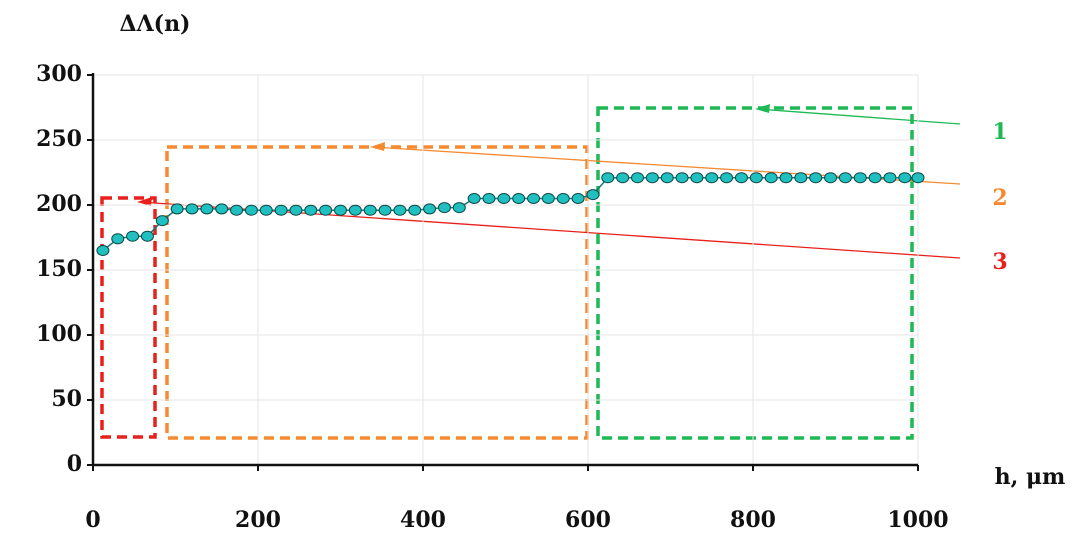  What do you see at coordinates (753, 520) in the screenshot?
I see `x-tick-label: 800` at bounding box center [753, 520].